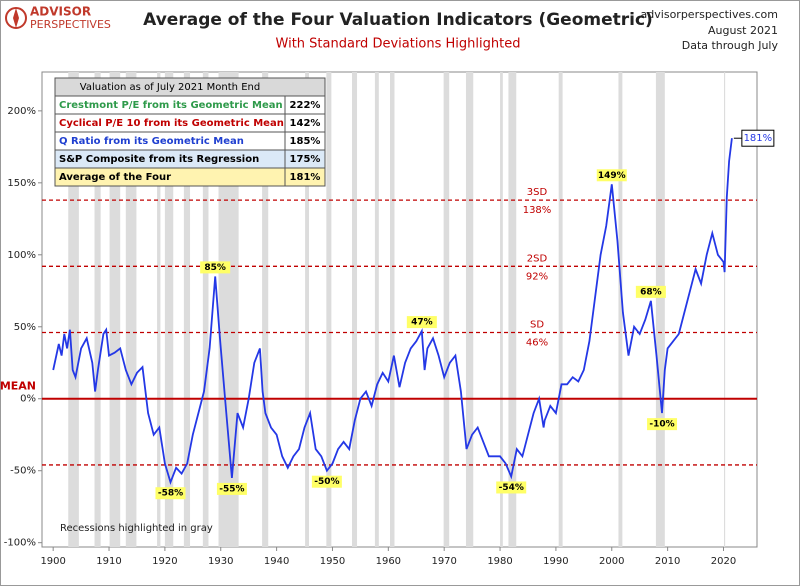 Image resolution: width=800 pixels, height=586 pixels. I want to click on logo: ADVISOR PERSPECTIVES, so click(58, 18).